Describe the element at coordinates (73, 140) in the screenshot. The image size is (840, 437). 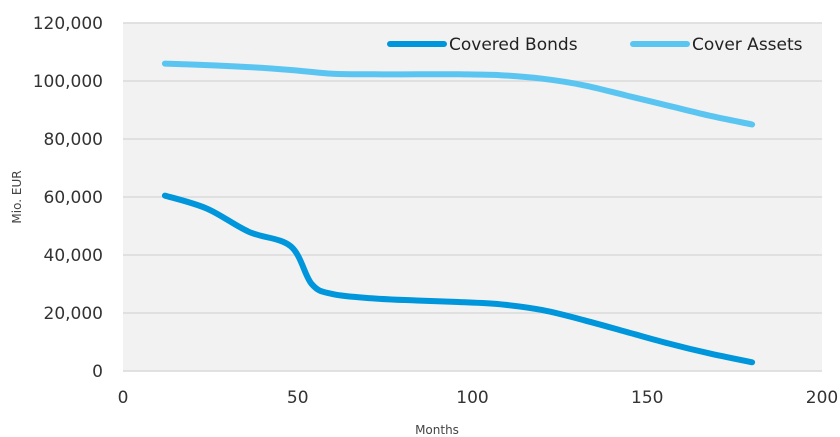
I see `y-tick-label: 80,000` at that location.